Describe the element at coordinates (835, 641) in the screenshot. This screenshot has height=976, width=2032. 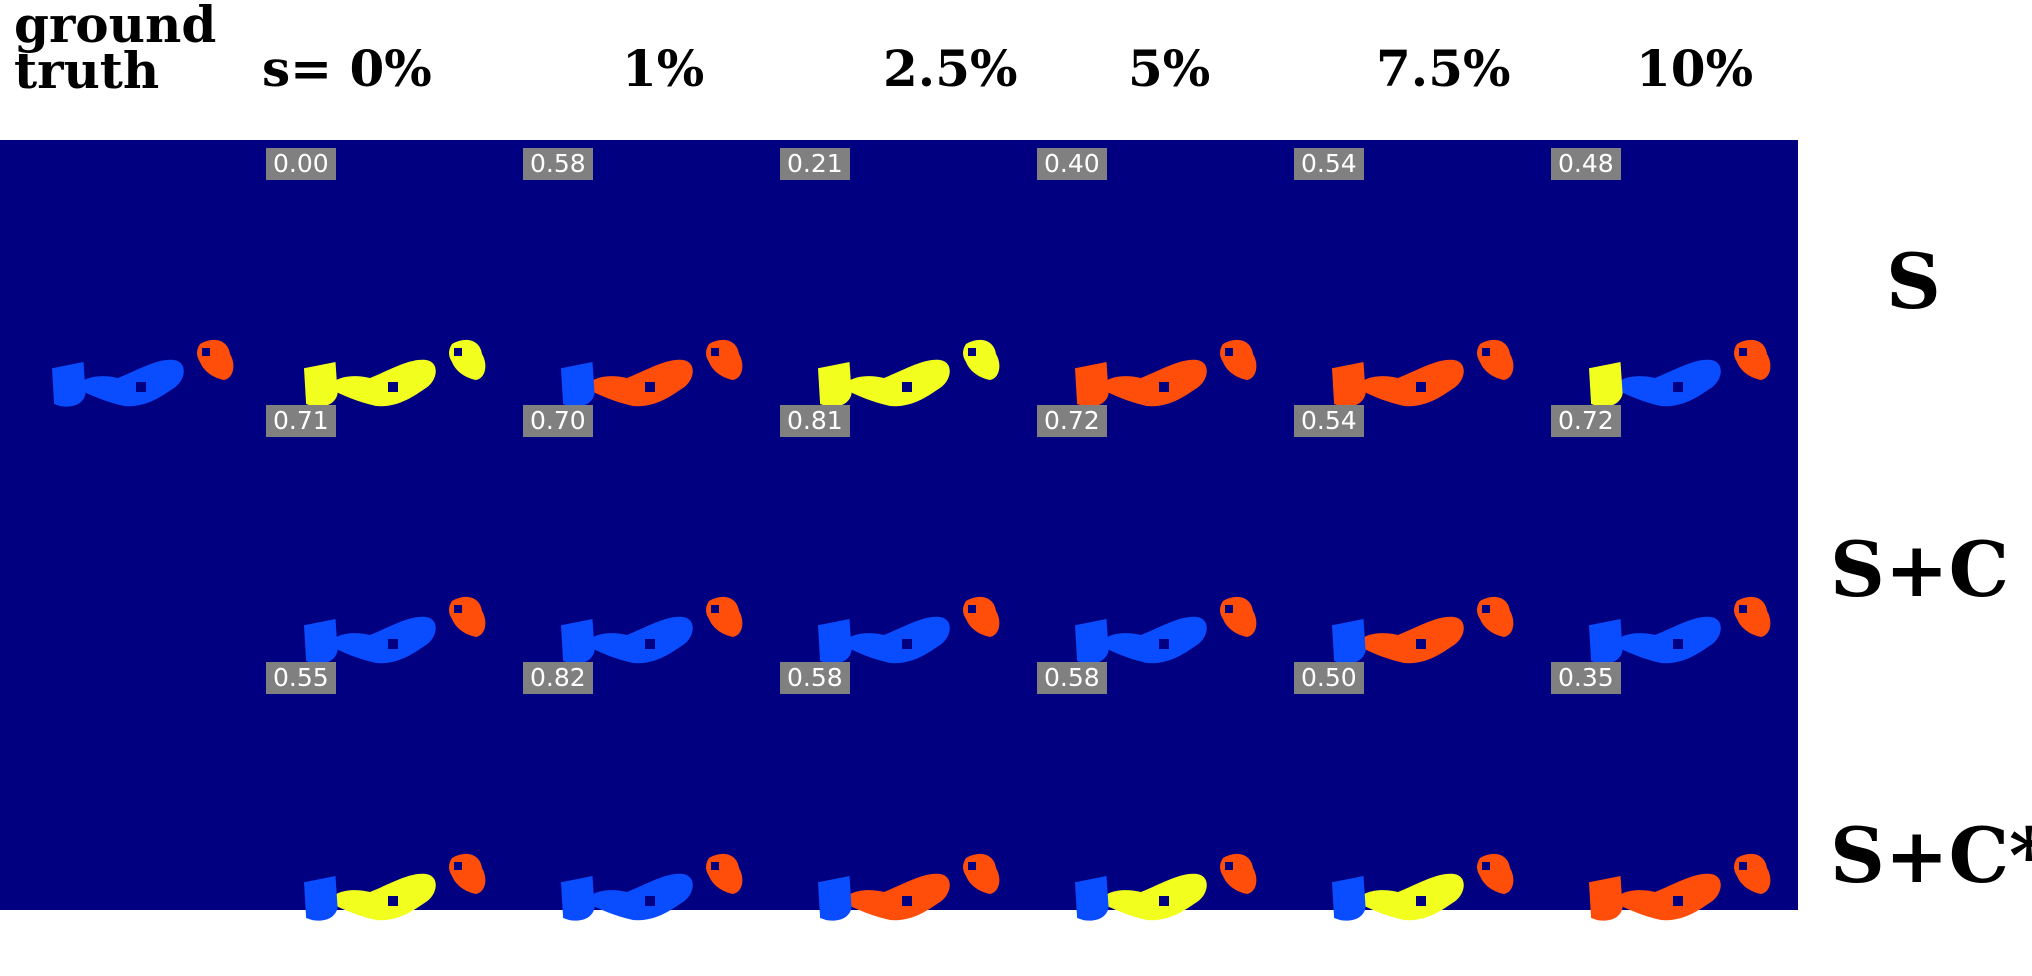
I see `segment-r1-c2-left-chunk` at that location.